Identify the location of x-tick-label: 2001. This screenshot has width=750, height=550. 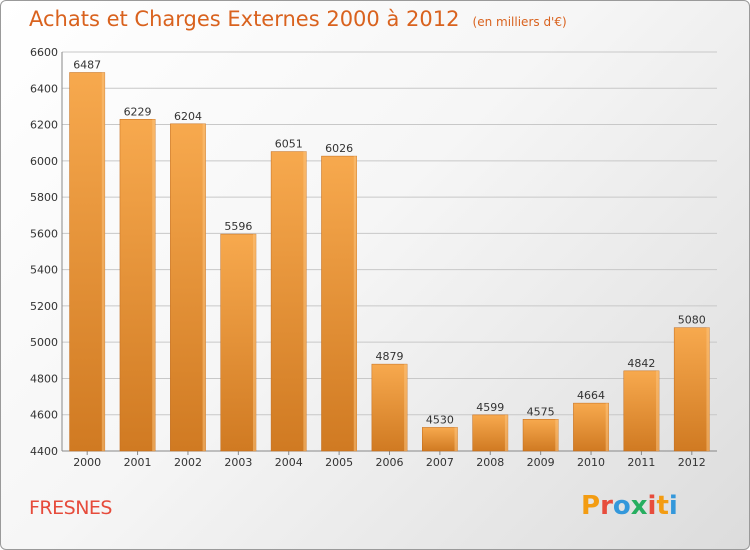
(138, 462).